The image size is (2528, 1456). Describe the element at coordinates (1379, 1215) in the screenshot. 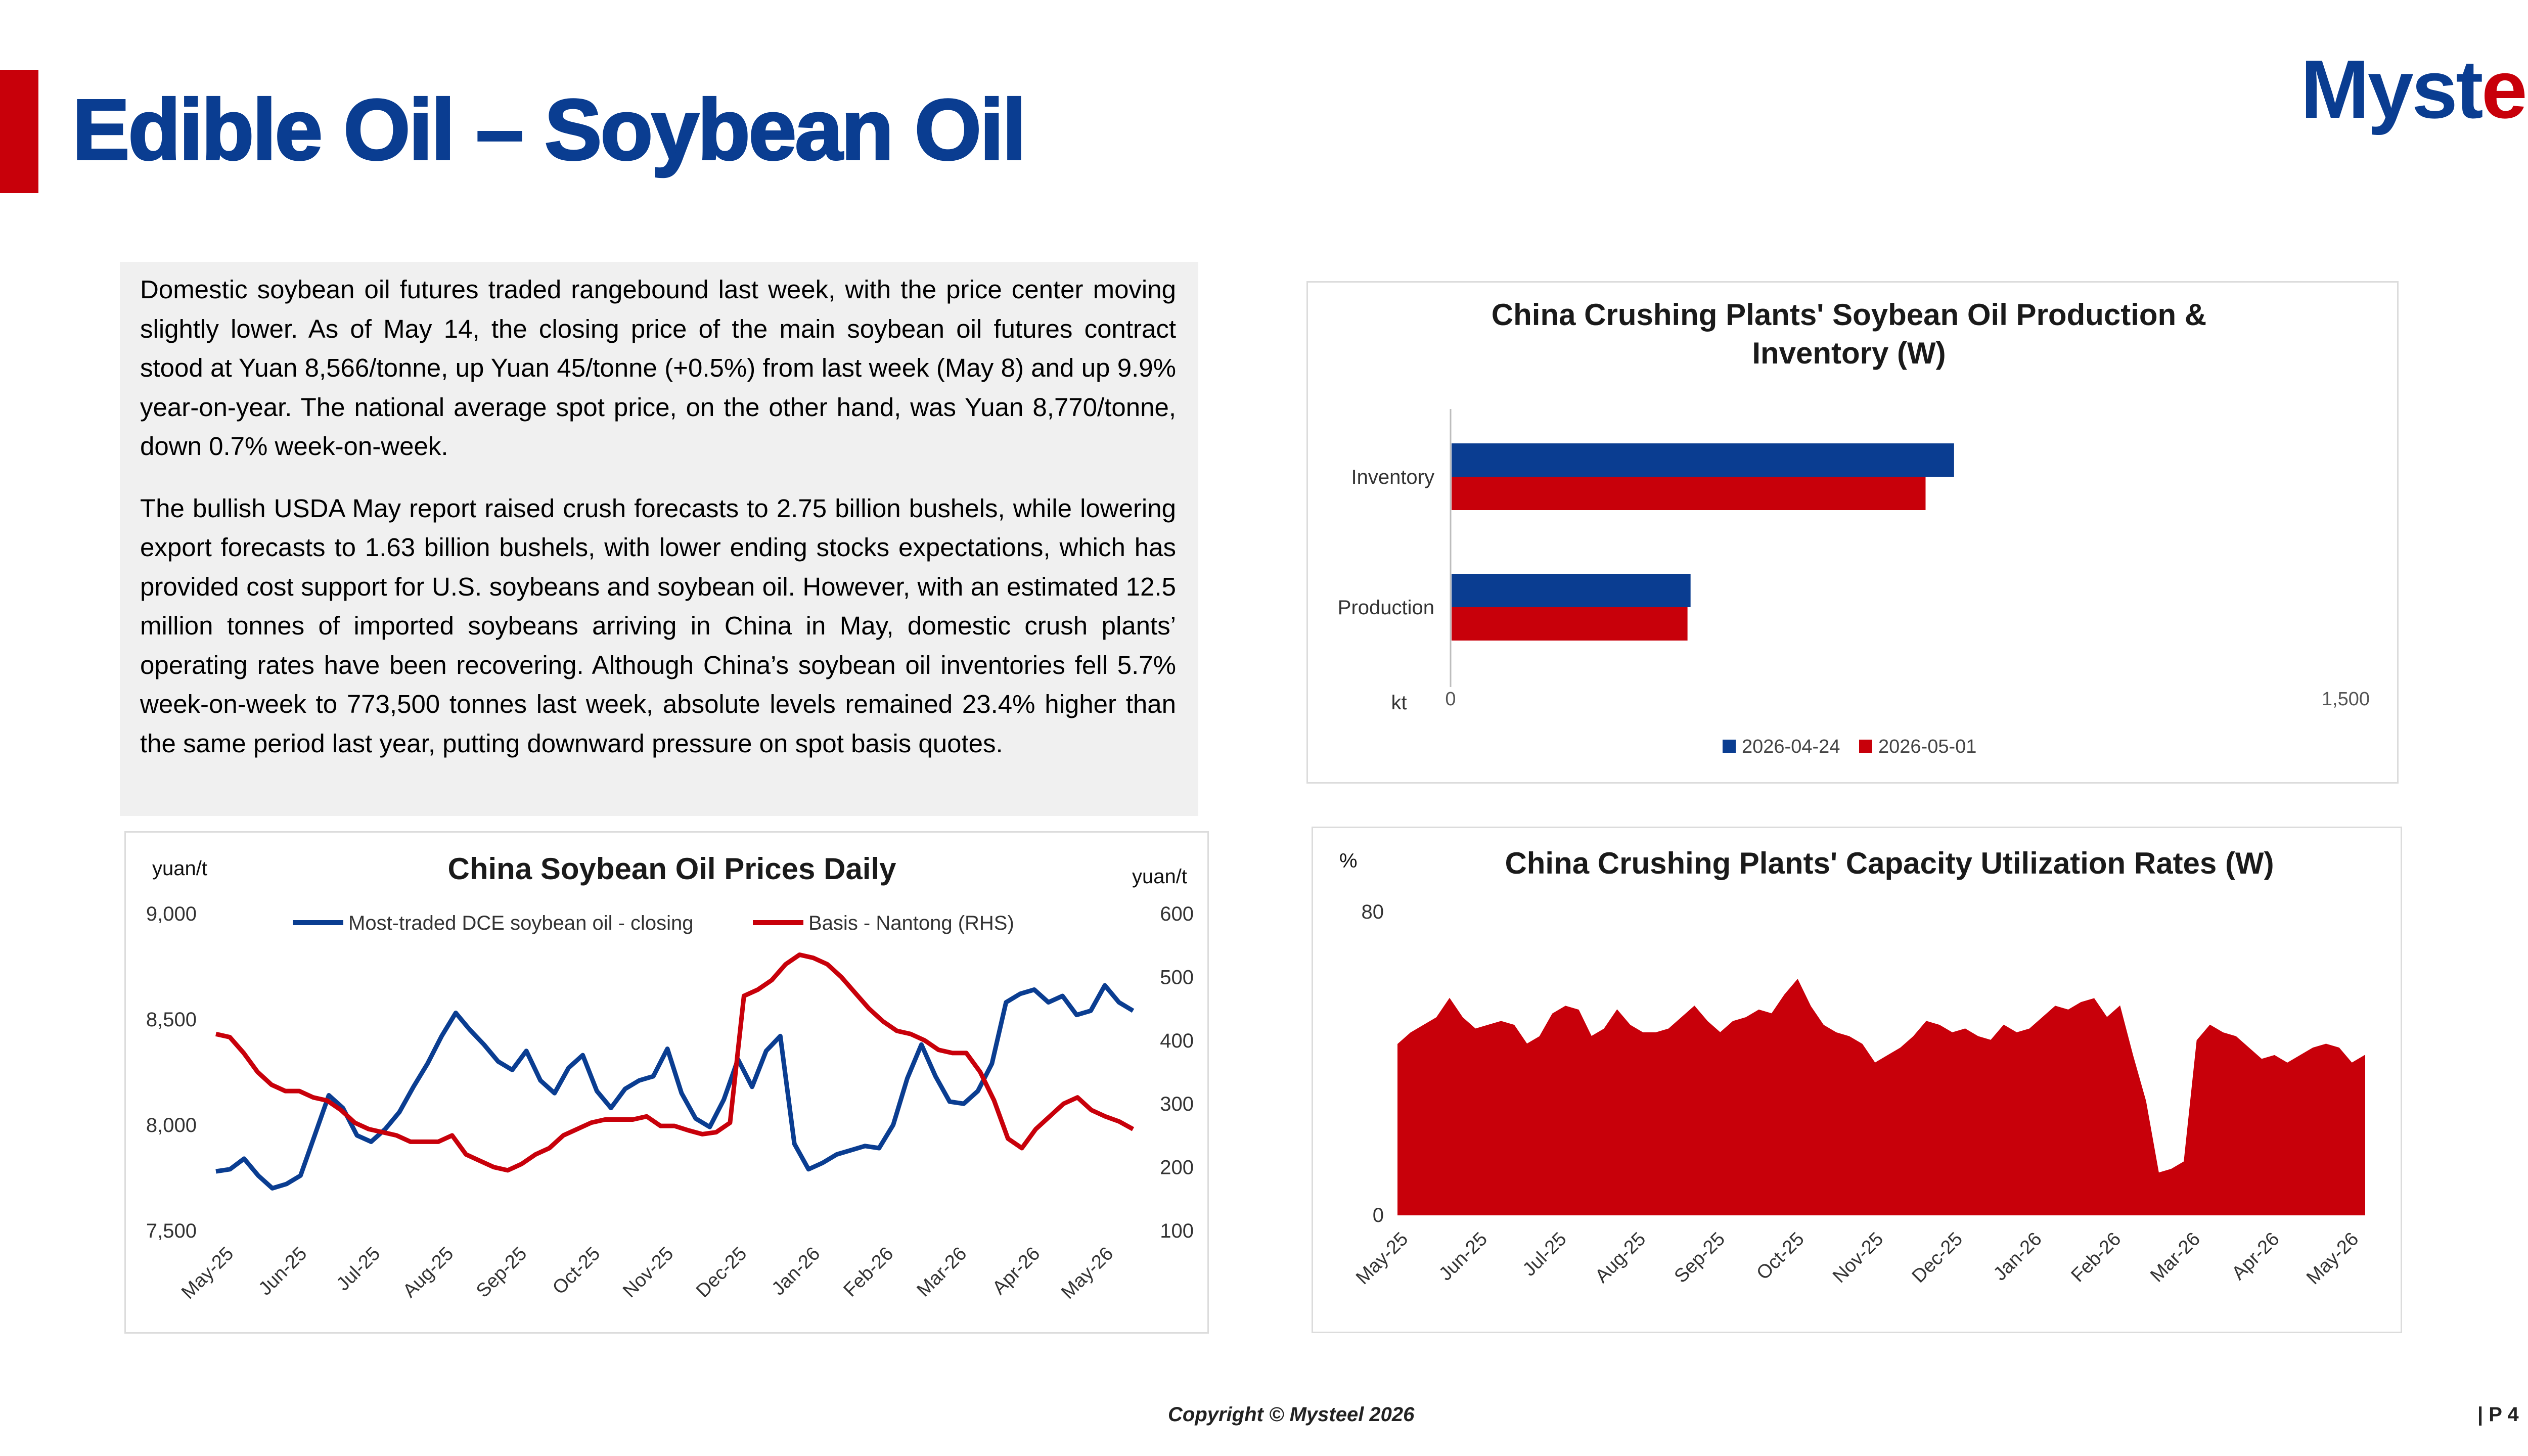

I see `area-y-tick: 0` at that location.